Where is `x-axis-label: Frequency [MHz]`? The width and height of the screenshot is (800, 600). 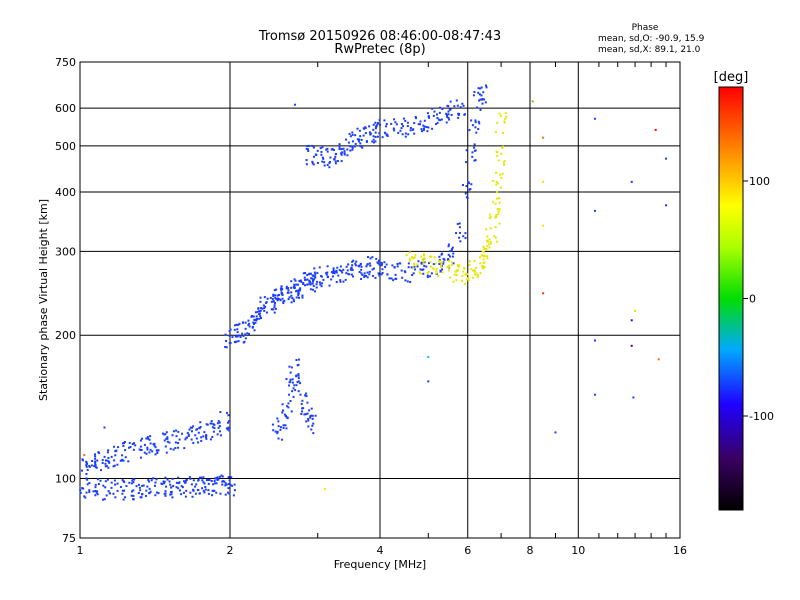
x-axis-label: Frequency [MHz] is located at coordinates (380, 564).